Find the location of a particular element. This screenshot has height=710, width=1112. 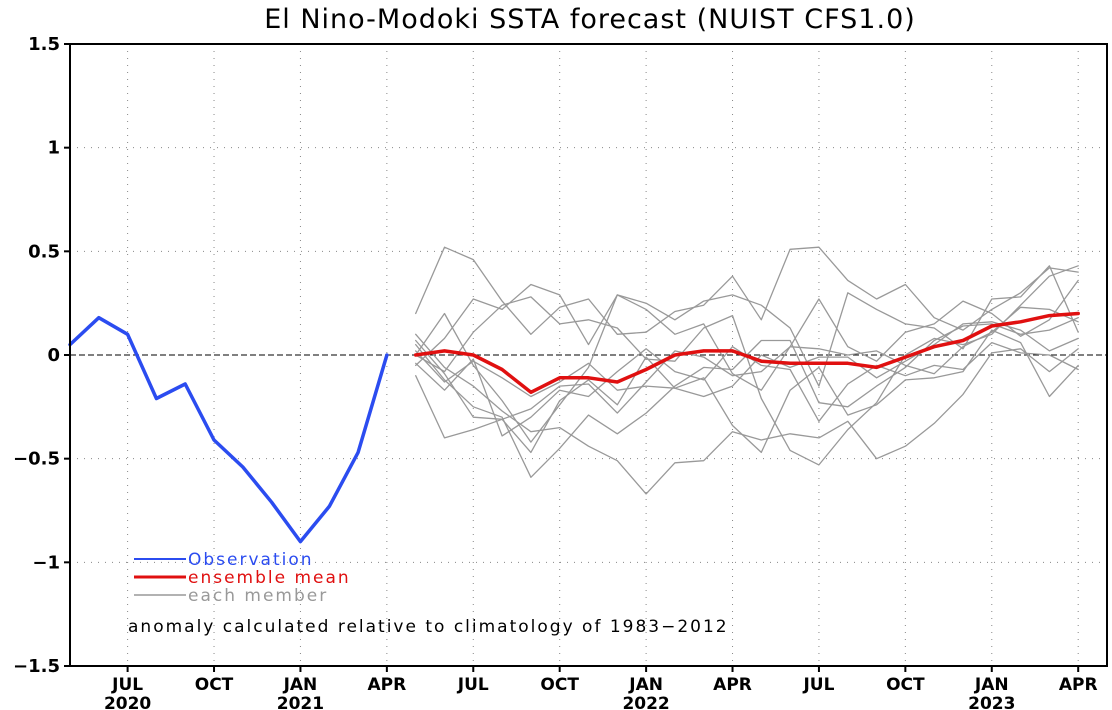

x-year-label: 2021 is located at coordinates (300, 702).